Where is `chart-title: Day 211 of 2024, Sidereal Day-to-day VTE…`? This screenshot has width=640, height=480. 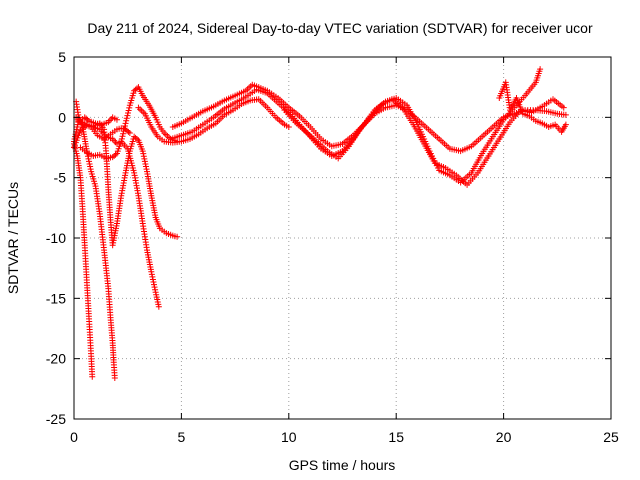
chart-title: Day 211 of 2024, Sidereal Day-to-day VTE… is located at coordinates (340, 28).